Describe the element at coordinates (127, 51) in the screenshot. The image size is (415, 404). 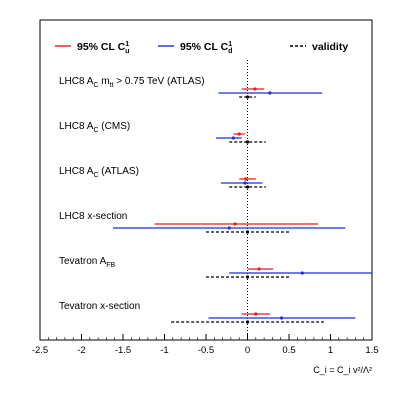
I see `legend-sub: u` at that location.